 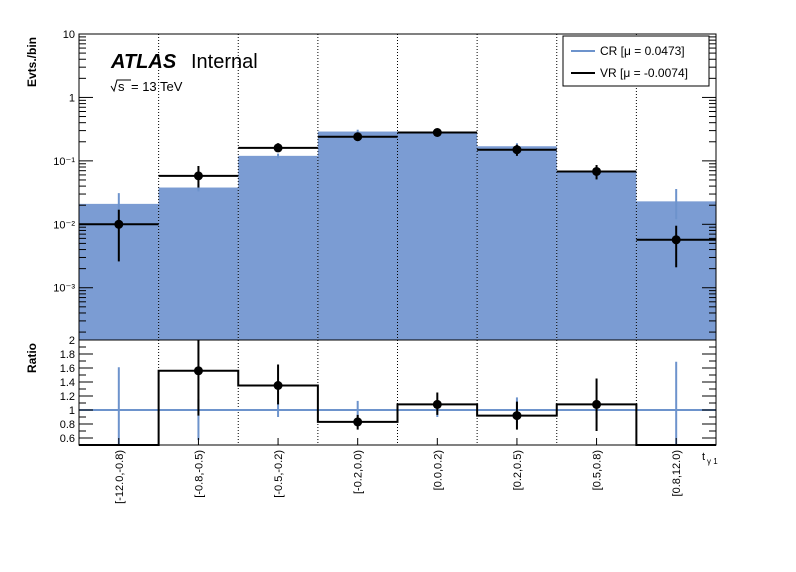 What do you see at coordinates (67, 383) in the screenshot?
I see `ratio-y-tick-label: 1.4` at bounding box center [67, 383].